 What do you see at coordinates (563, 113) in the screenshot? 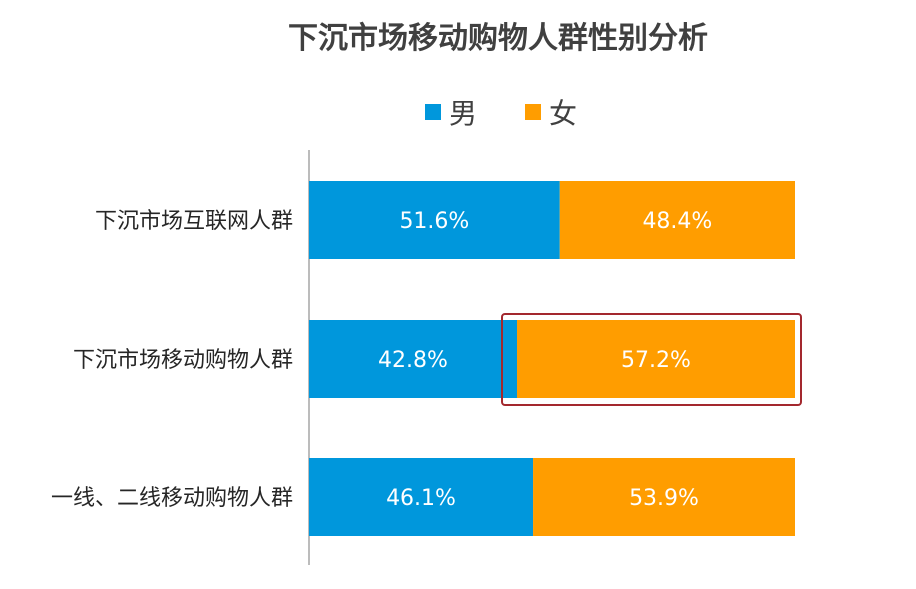
I see `legend-label-female: 女` at bounding box center [563, 113].